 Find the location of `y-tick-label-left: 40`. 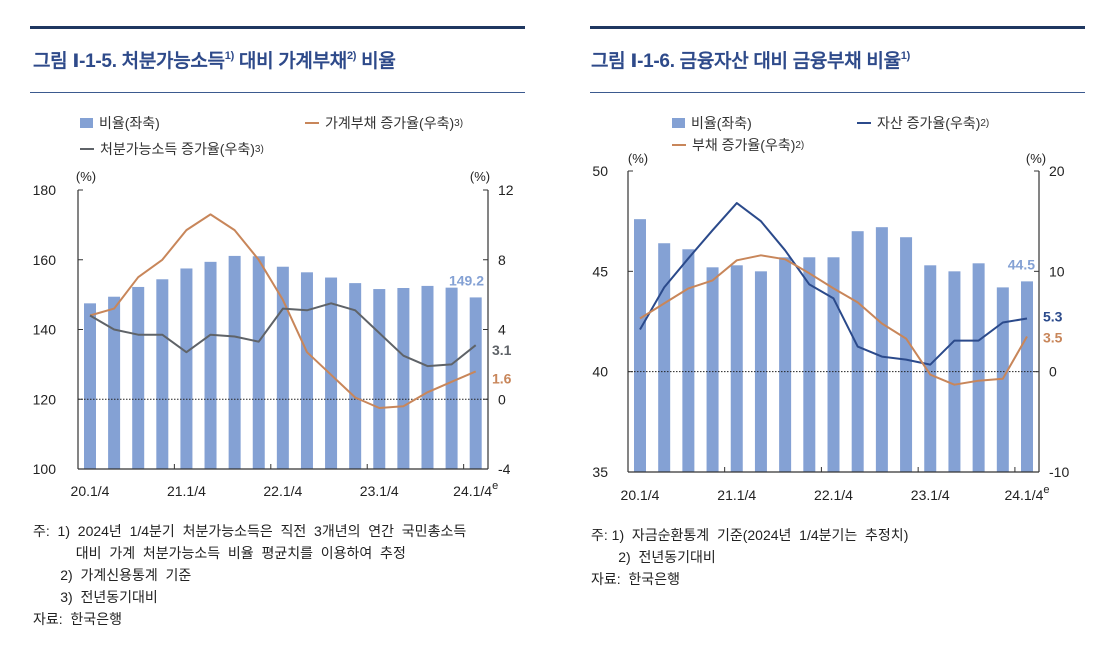

y-tick-label-left: 40 is located at coordinates (600, 372).